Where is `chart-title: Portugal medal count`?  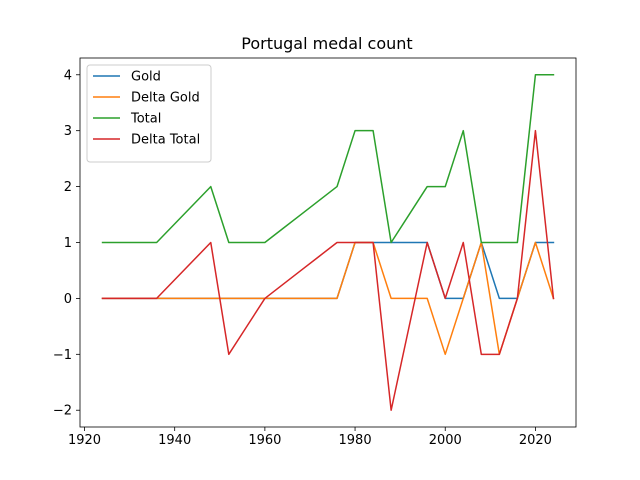 chart-title: Portugal medal count is located at coordinates (326, 43).